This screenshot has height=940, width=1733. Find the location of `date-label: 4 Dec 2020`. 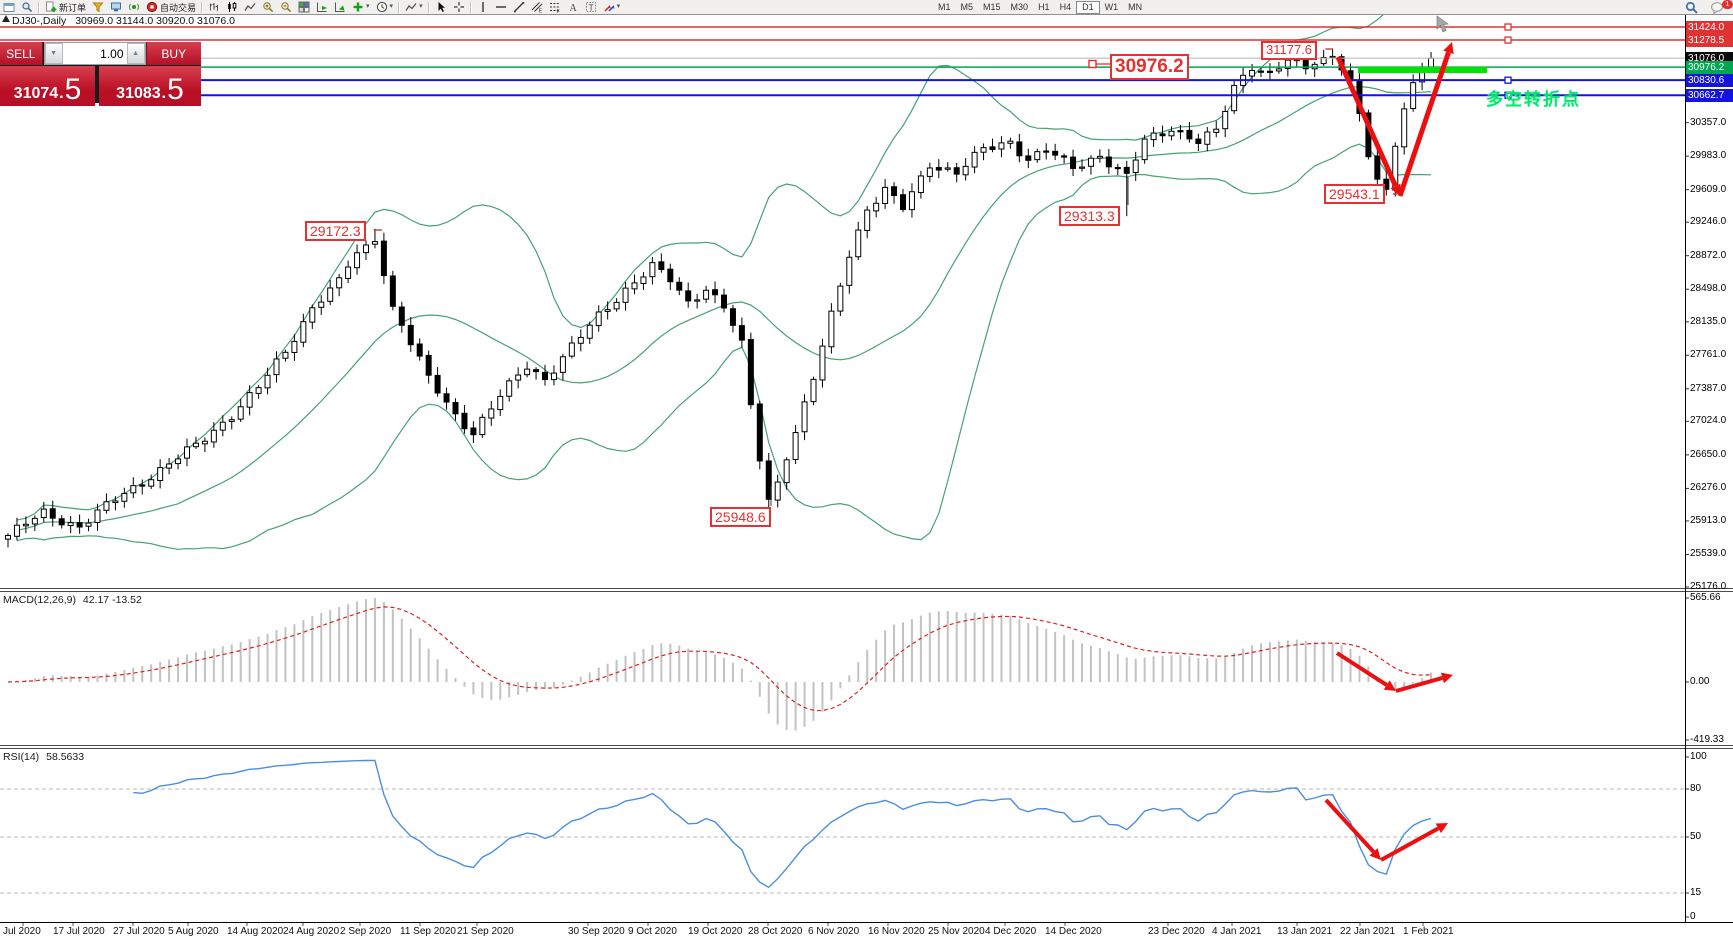

date-label: 4 Dec 2020 is located at coordinates (1011, 931).